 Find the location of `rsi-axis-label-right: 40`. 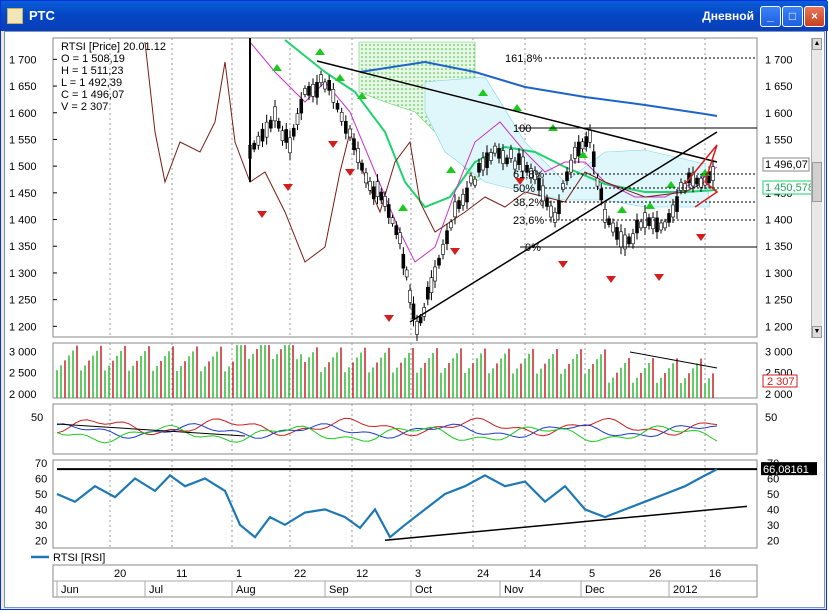

rsi-axis-label-right: 40 is located at coordinates (773, 510).